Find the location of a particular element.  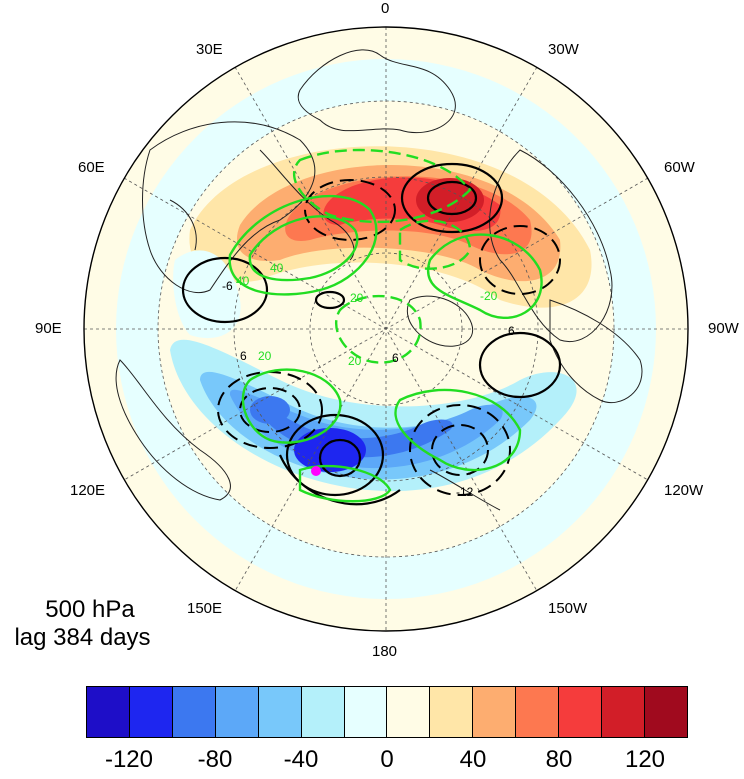

location-marker is located at coordinates (316, 471).